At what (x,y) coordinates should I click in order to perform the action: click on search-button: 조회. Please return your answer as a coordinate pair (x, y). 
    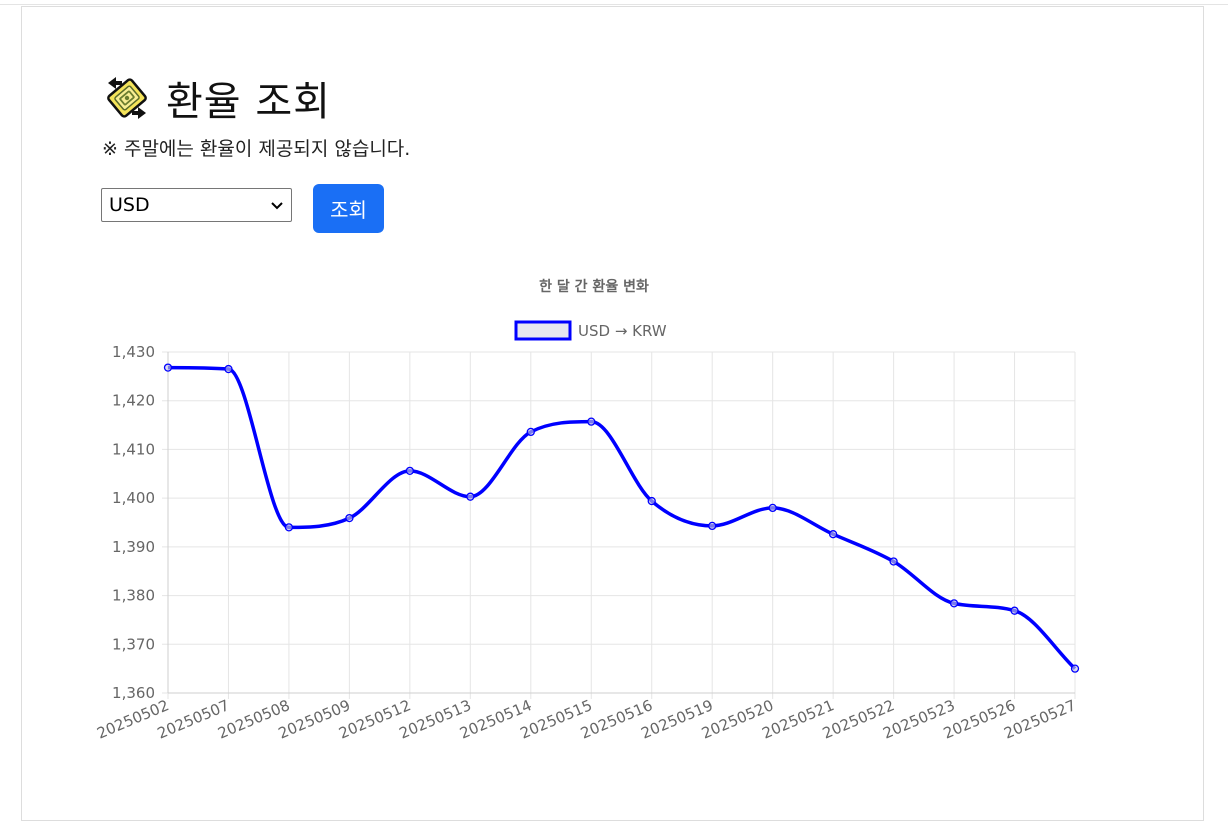
    Looking at the image, I should click on (348, 208).